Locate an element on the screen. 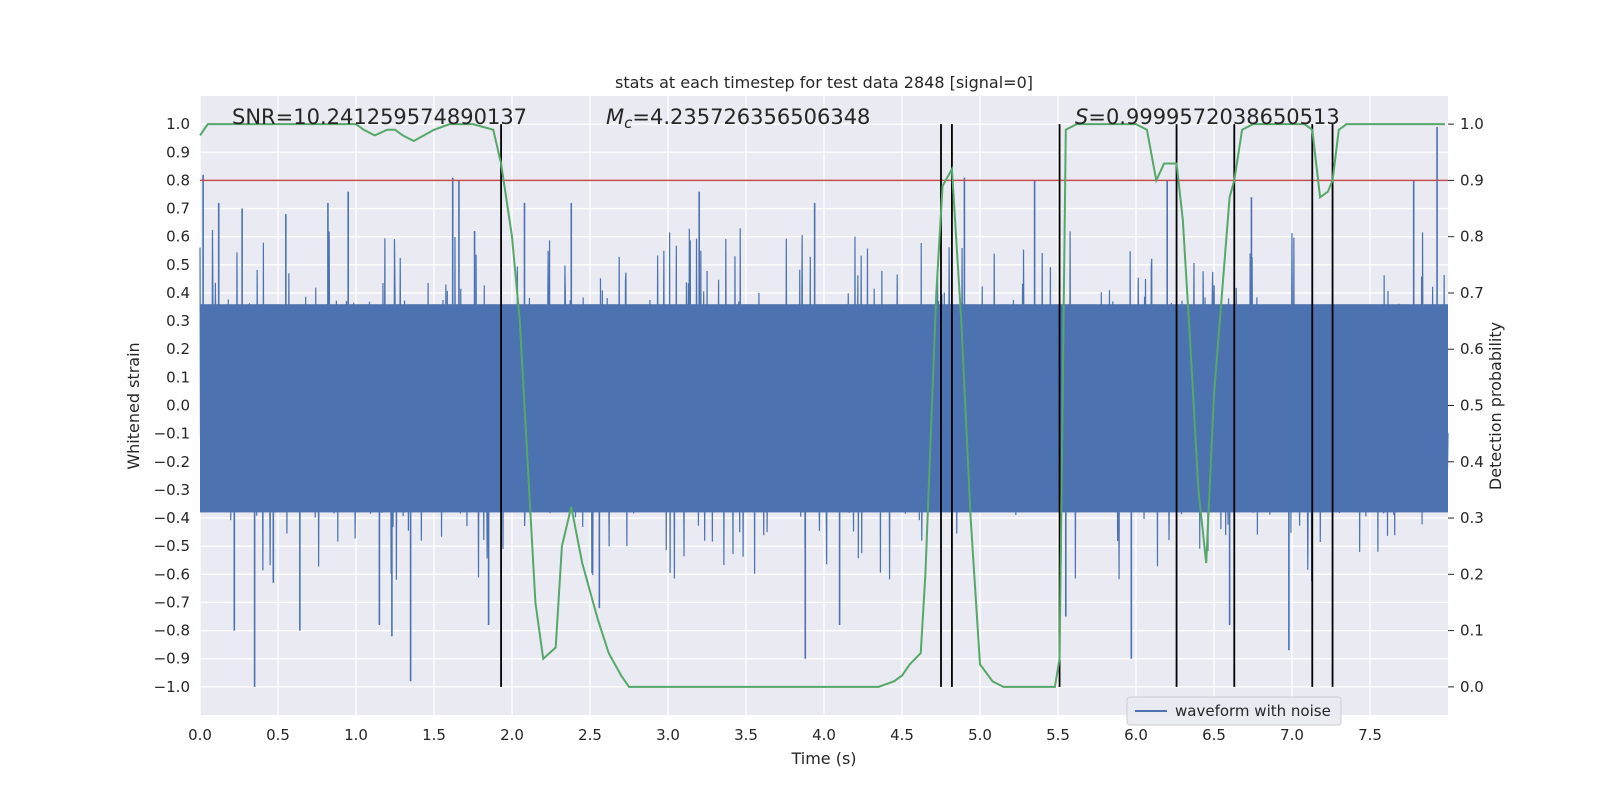 This screenshot has width=1600, height=800. y-tick-label: 0.7 is located at coordinates (178, 209).